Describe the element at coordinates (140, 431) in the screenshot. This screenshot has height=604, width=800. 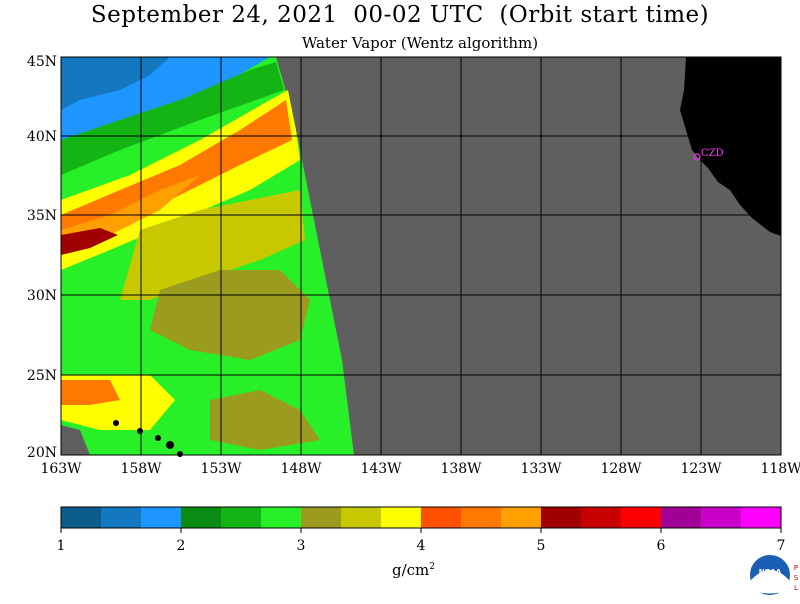
I see `island-oahu` at that location.